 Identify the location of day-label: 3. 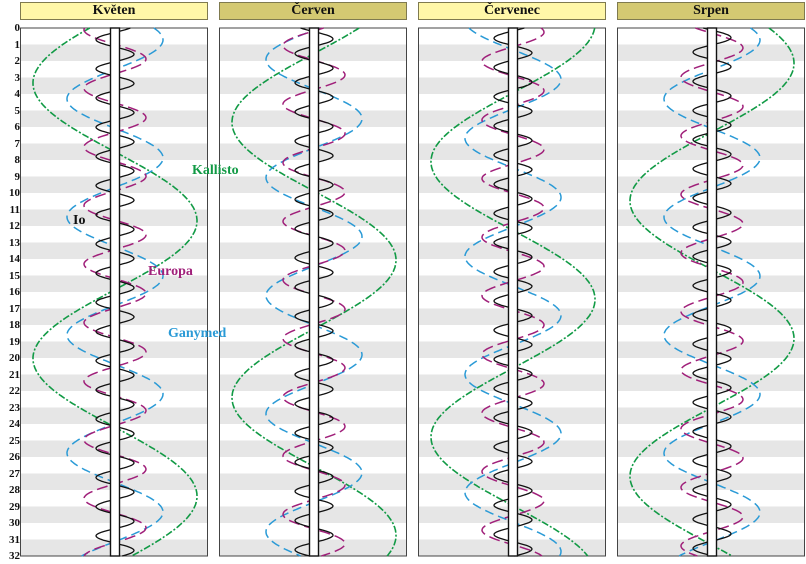
(17, 77).